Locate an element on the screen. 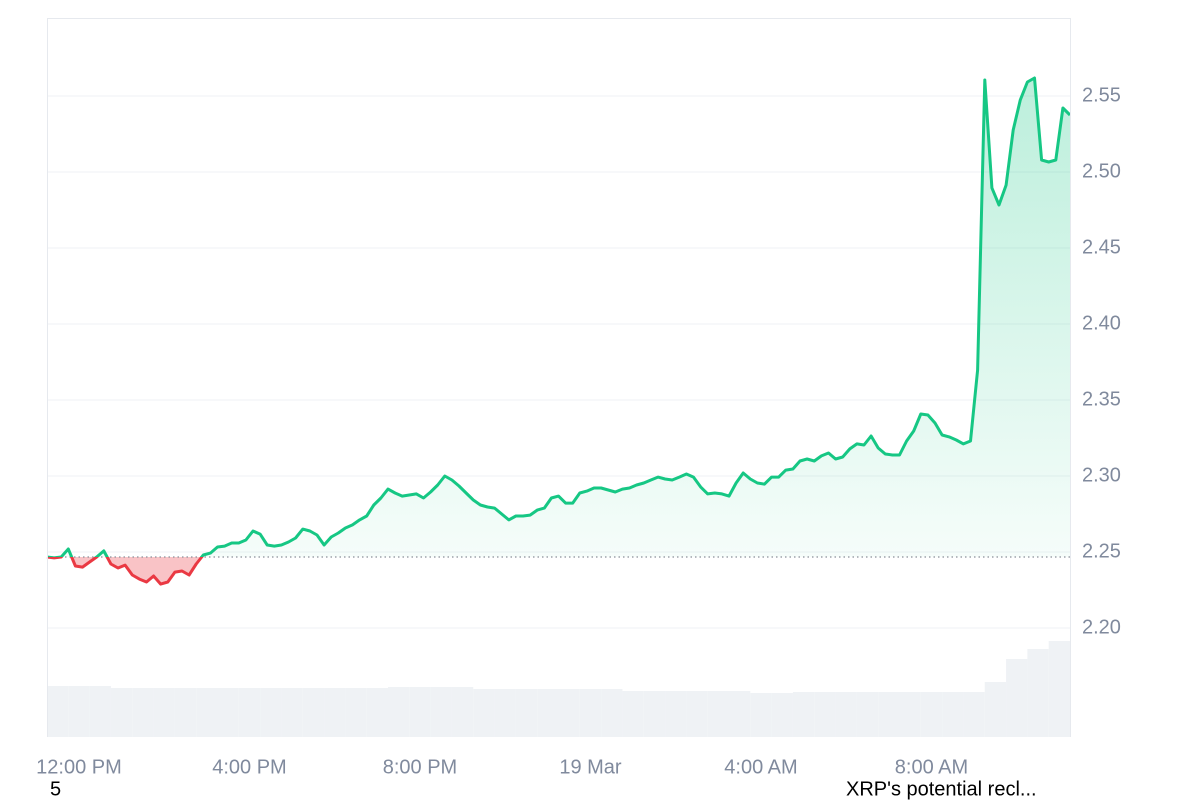  x-tick-label: 8:00 PM is located at coordinates (420, 767).